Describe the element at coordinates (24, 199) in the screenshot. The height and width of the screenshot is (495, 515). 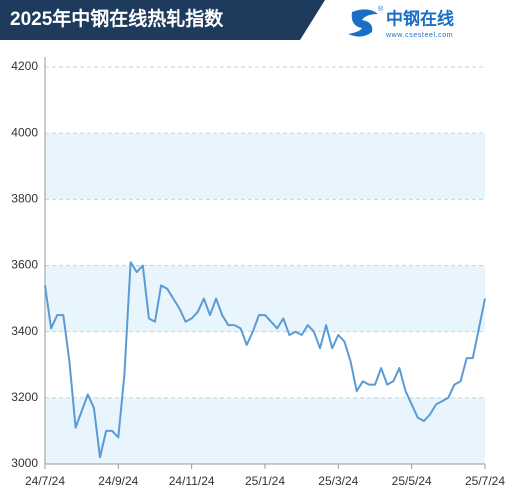
I see `y-tick-label: 3800` at that location.